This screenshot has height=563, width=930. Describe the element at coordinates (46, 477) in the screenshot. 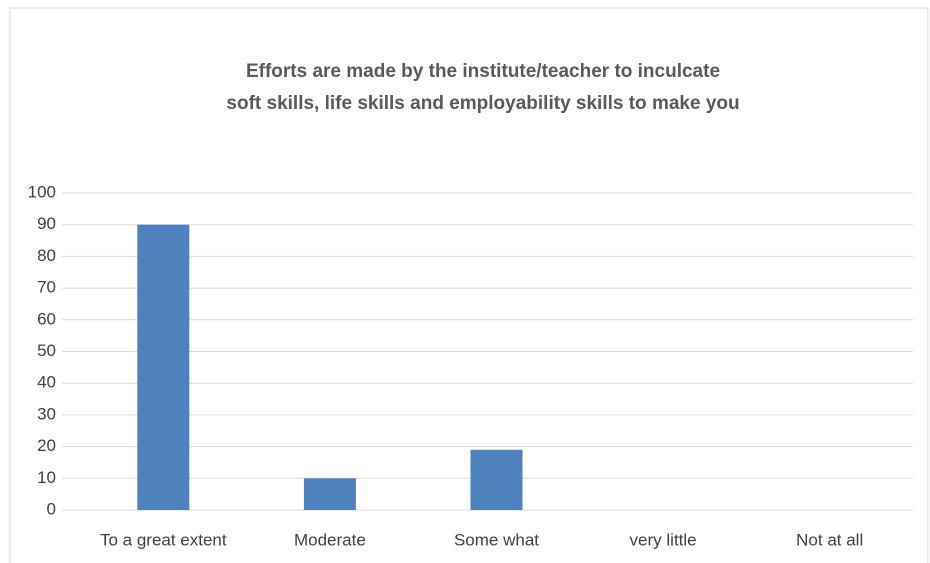

I see `y-tick-label: 10` at that location.